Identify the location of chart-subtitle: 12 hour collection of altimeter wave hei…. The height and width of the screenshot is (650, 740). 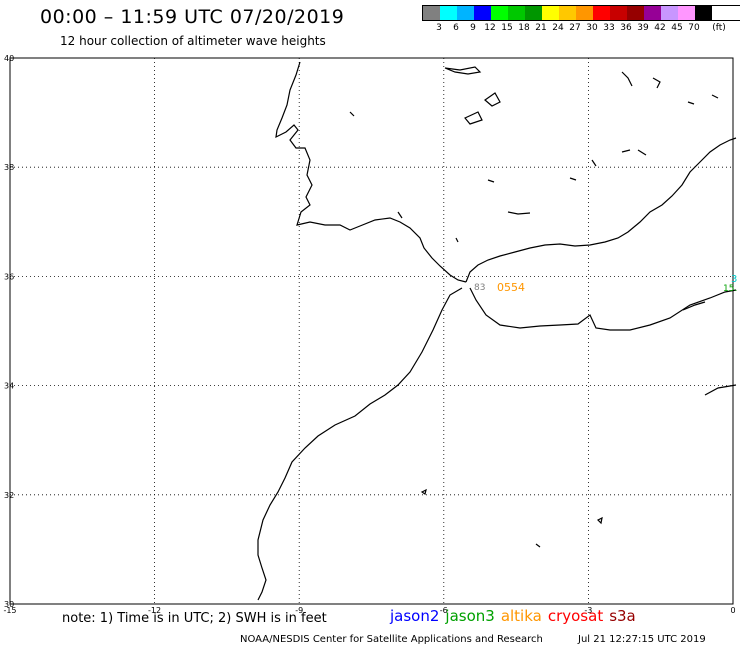
(193, 41).